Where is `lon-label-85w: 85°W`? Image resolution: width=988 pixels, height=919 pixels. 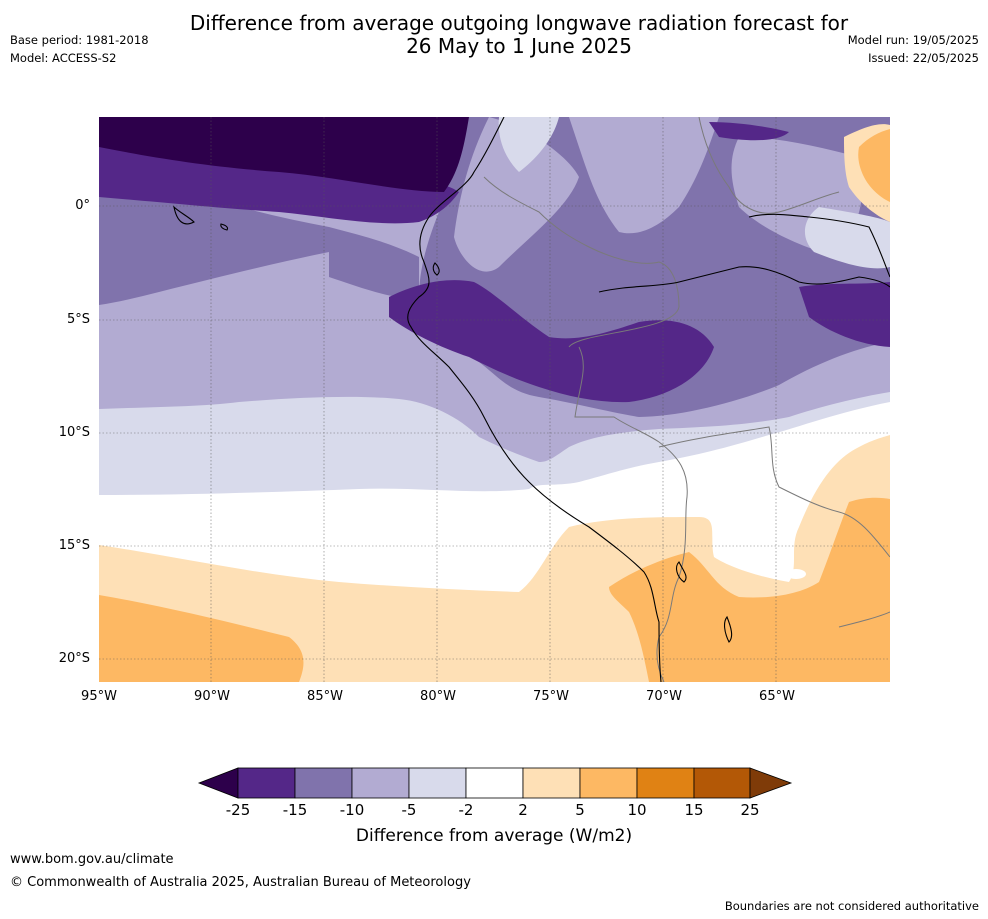 lon-label-85w: 85°W is located at coordinates (325, 696).